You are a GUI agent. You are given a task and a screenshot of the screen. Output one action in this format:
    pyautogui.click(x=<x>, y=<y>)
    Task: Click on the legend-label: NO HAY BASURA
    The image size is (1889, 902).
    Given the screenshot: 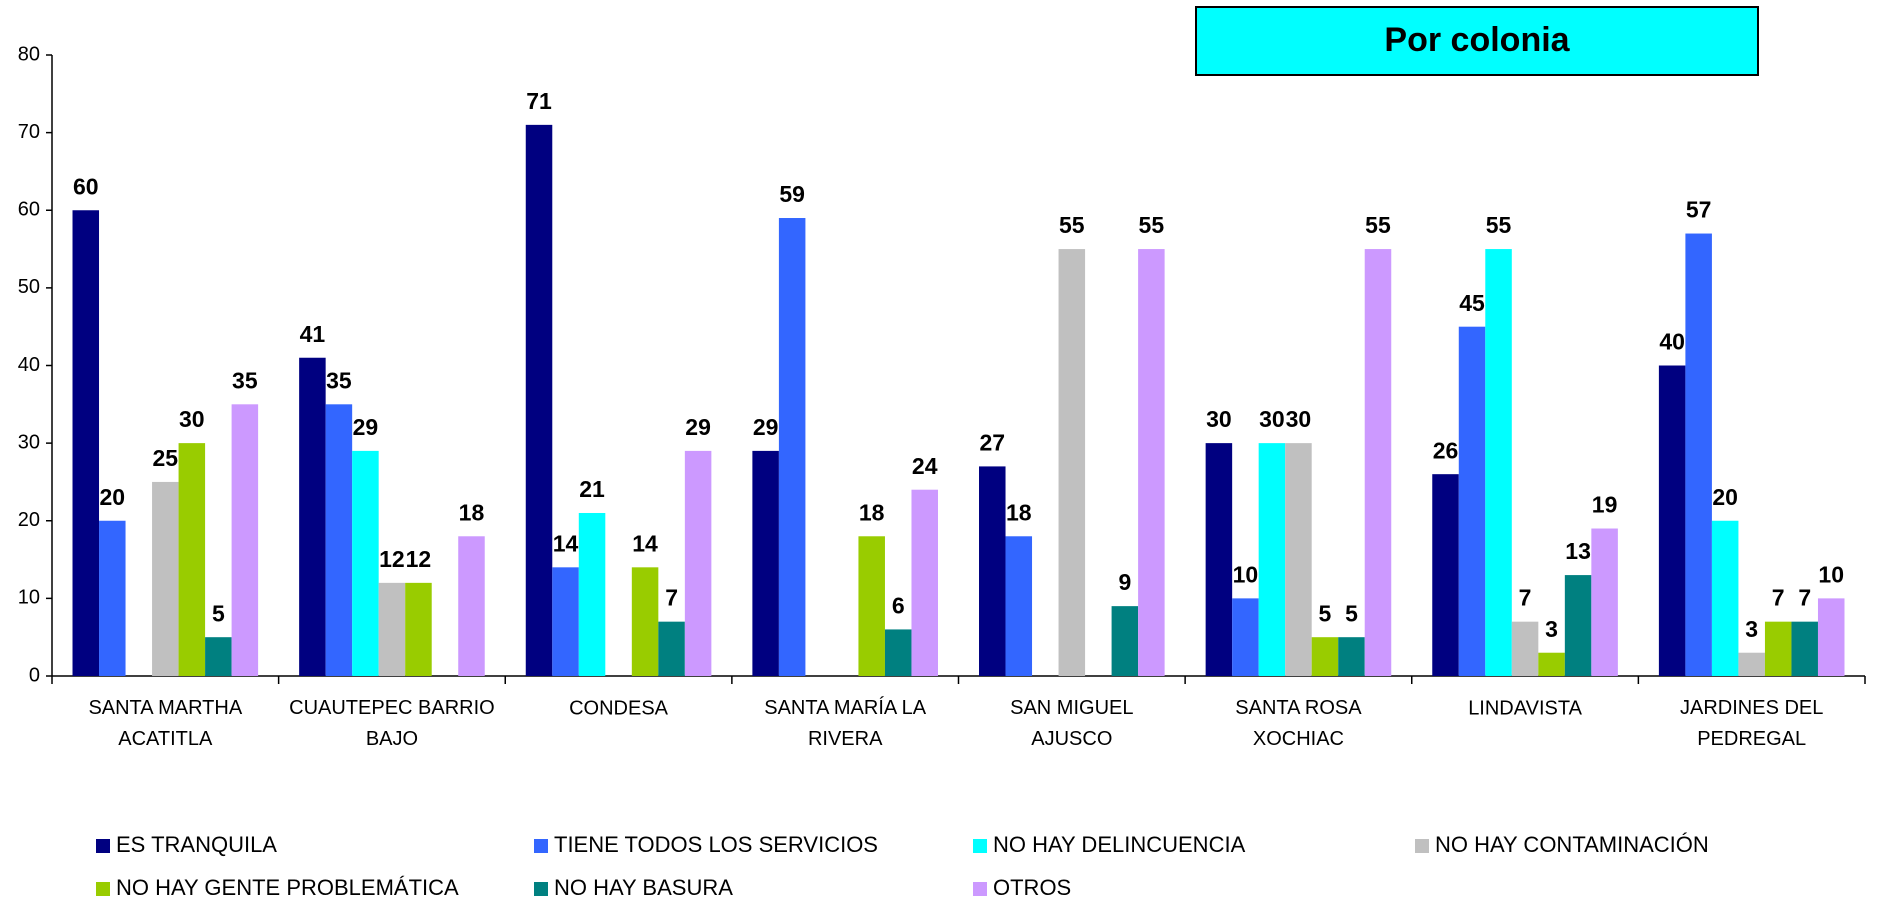 What is the action you would take?
    pyautogui.click(x=643, y=887)
    